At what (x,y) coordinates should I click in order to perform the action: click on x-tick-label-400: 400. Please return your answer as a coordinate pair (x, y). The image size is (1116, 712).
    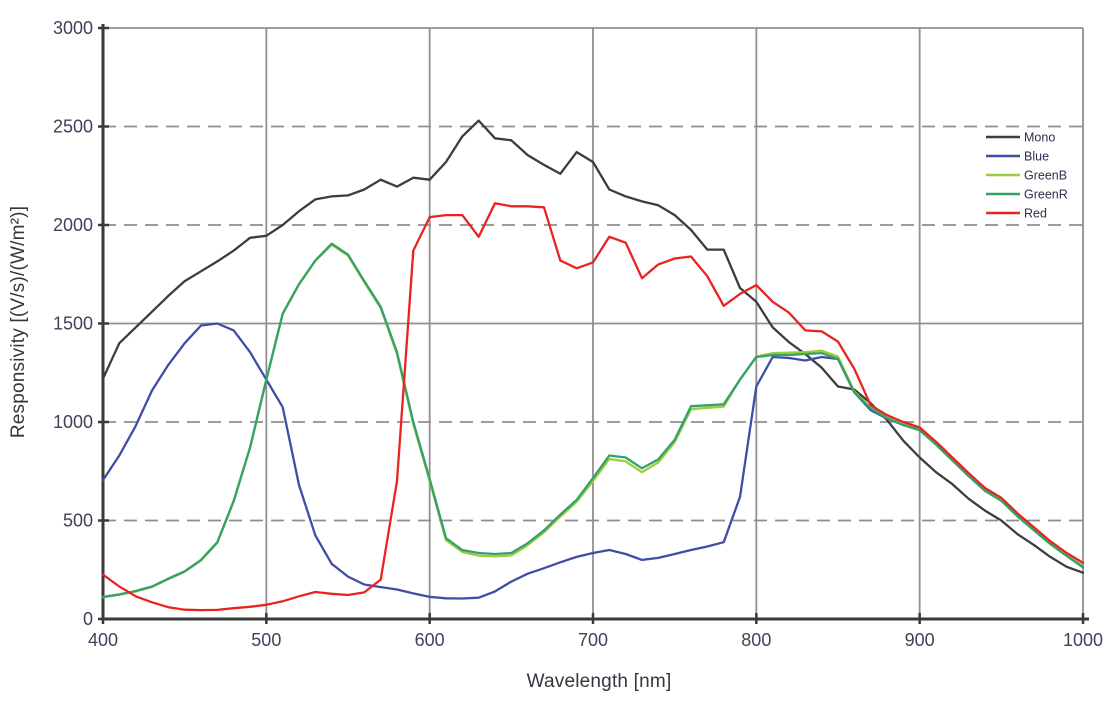
    Looking at the image, I should click on (103, 640).